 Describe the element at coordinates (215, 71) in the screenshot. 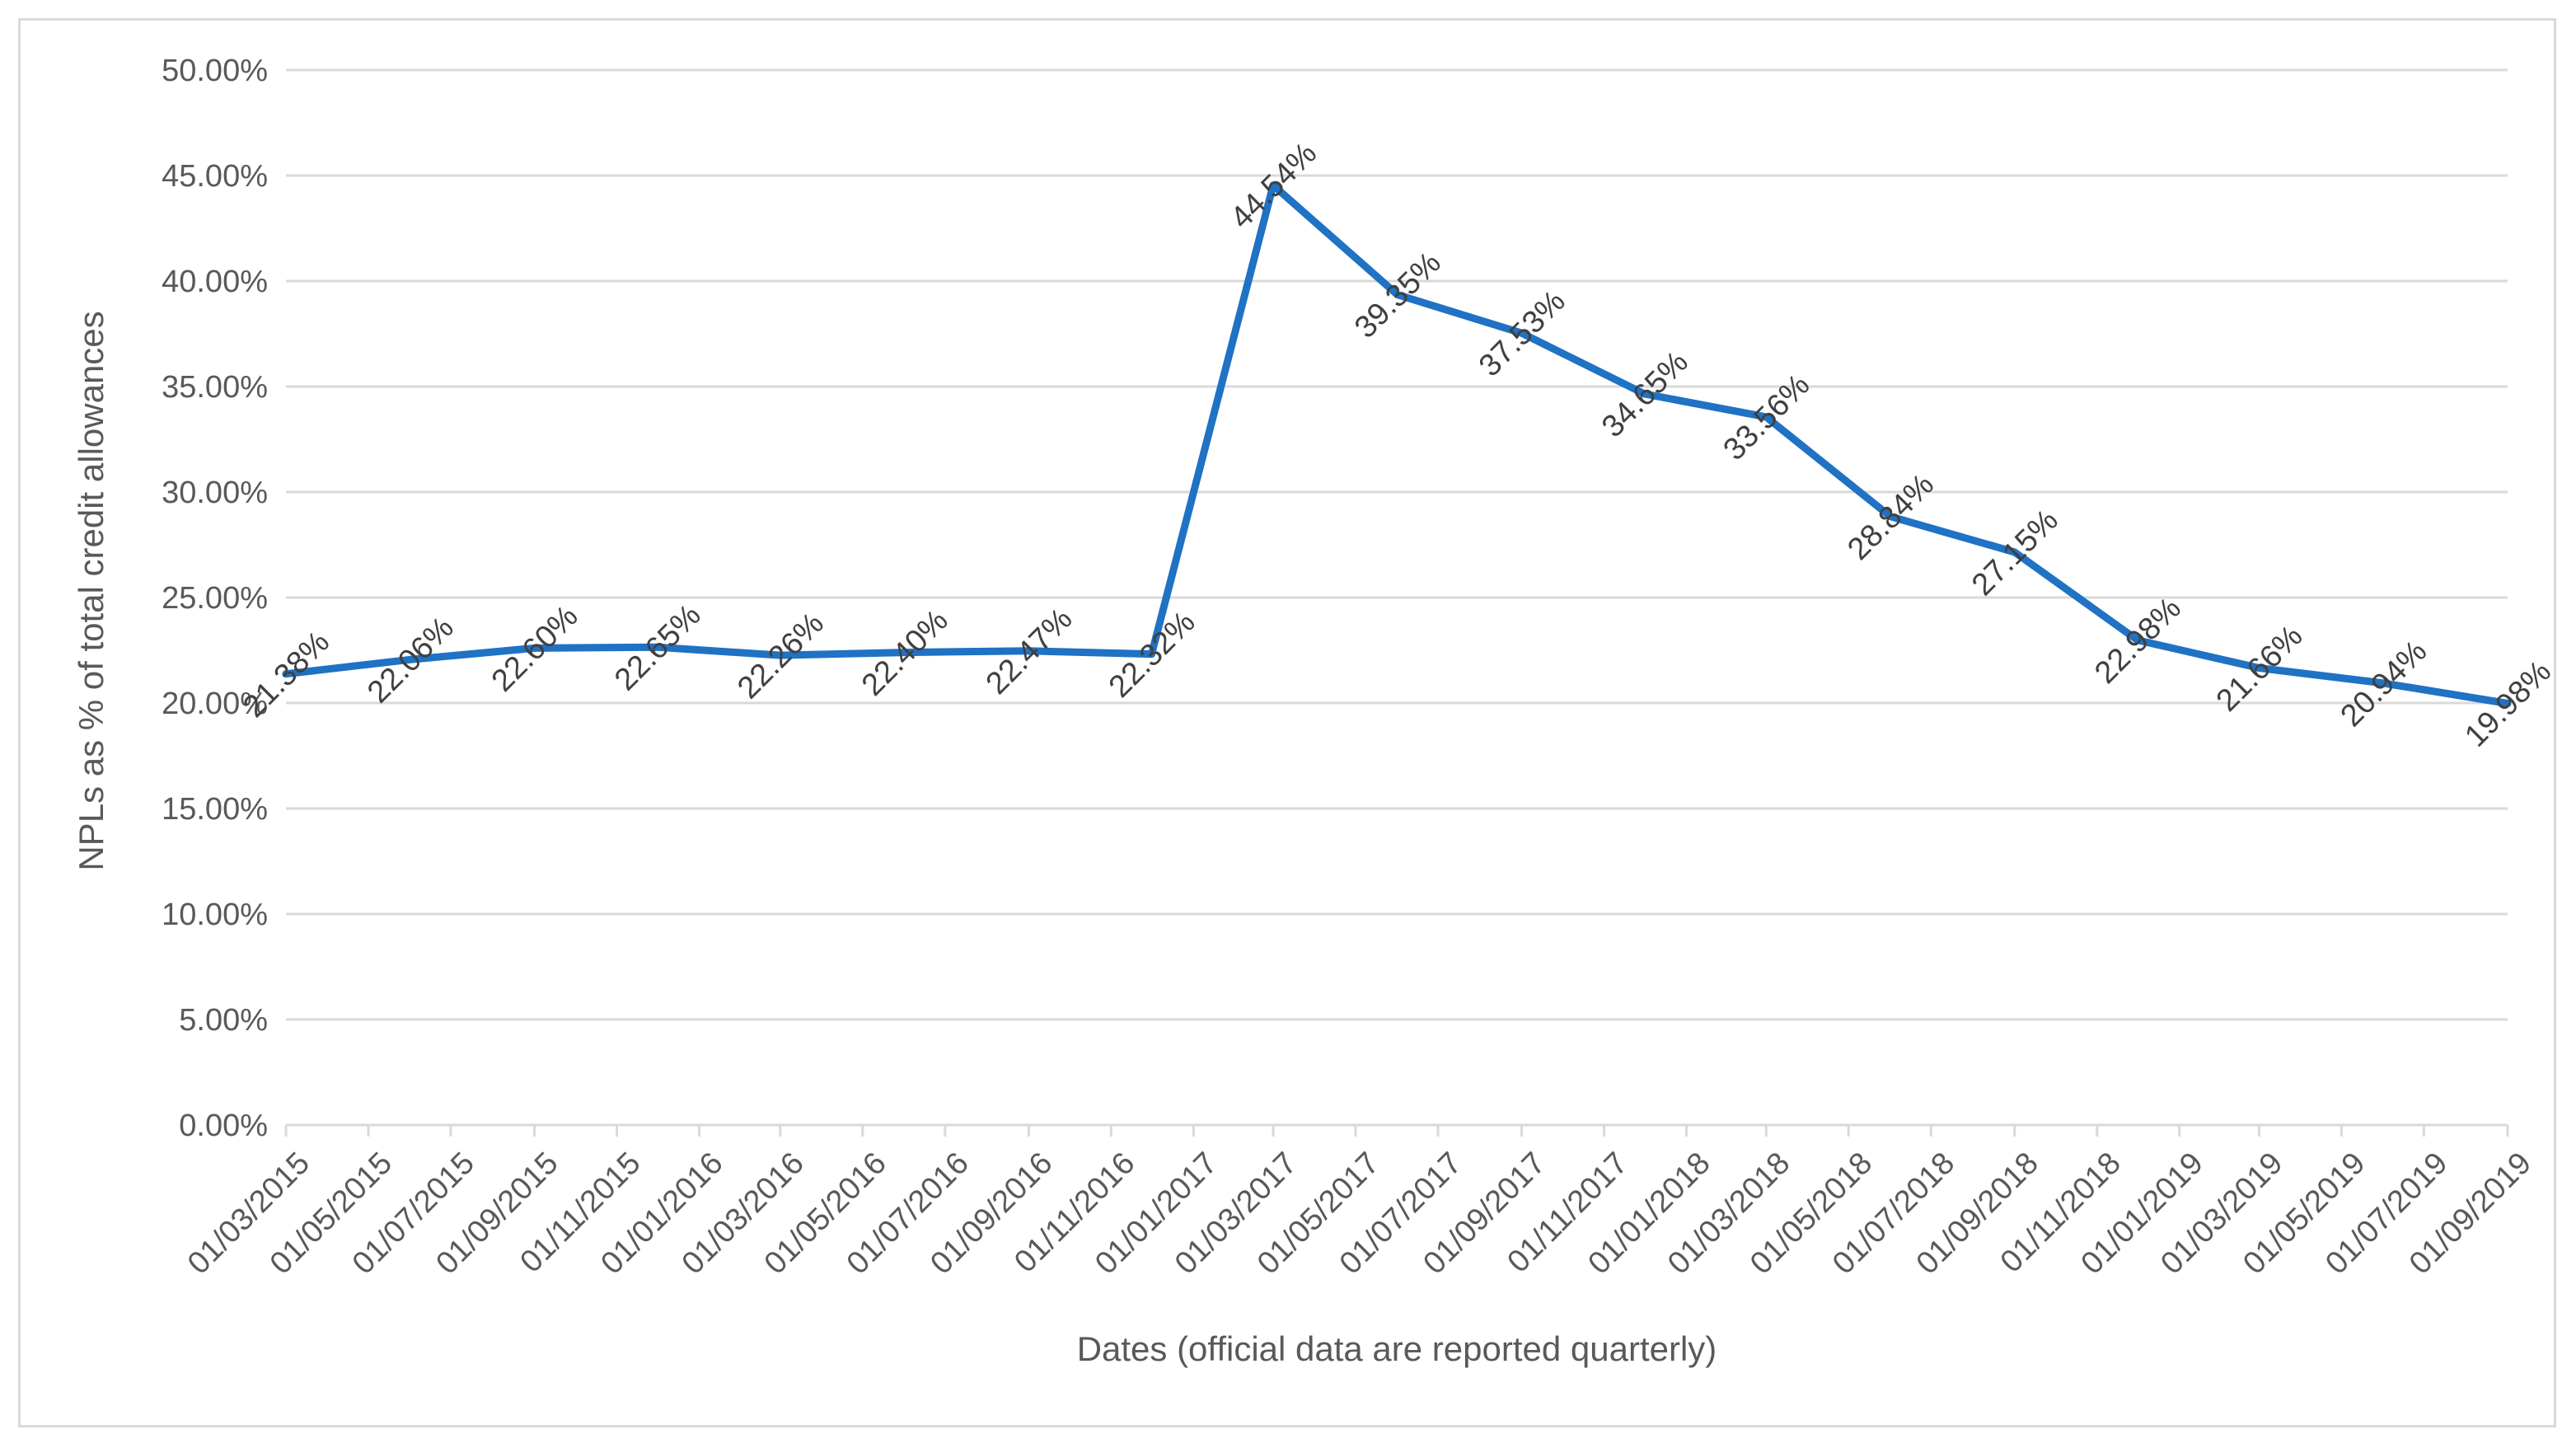

I see `y-tick-label: 50.00%` at that location.